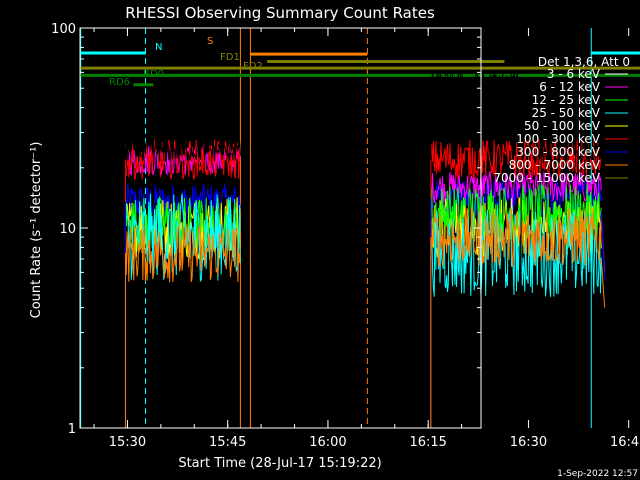  I want to click on state-label-n: N, so click(158, 47).